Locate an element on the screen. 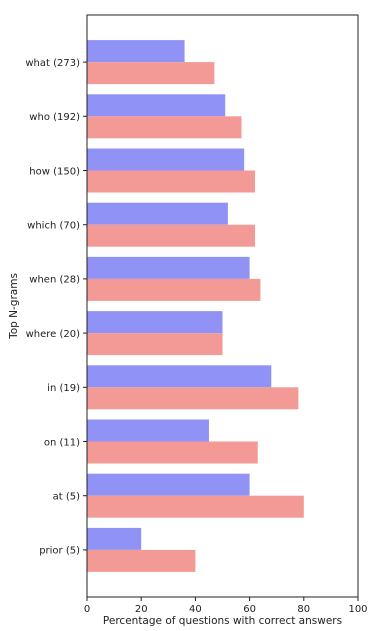  x-tick-label: 80 is located at coordinates (303, 609).